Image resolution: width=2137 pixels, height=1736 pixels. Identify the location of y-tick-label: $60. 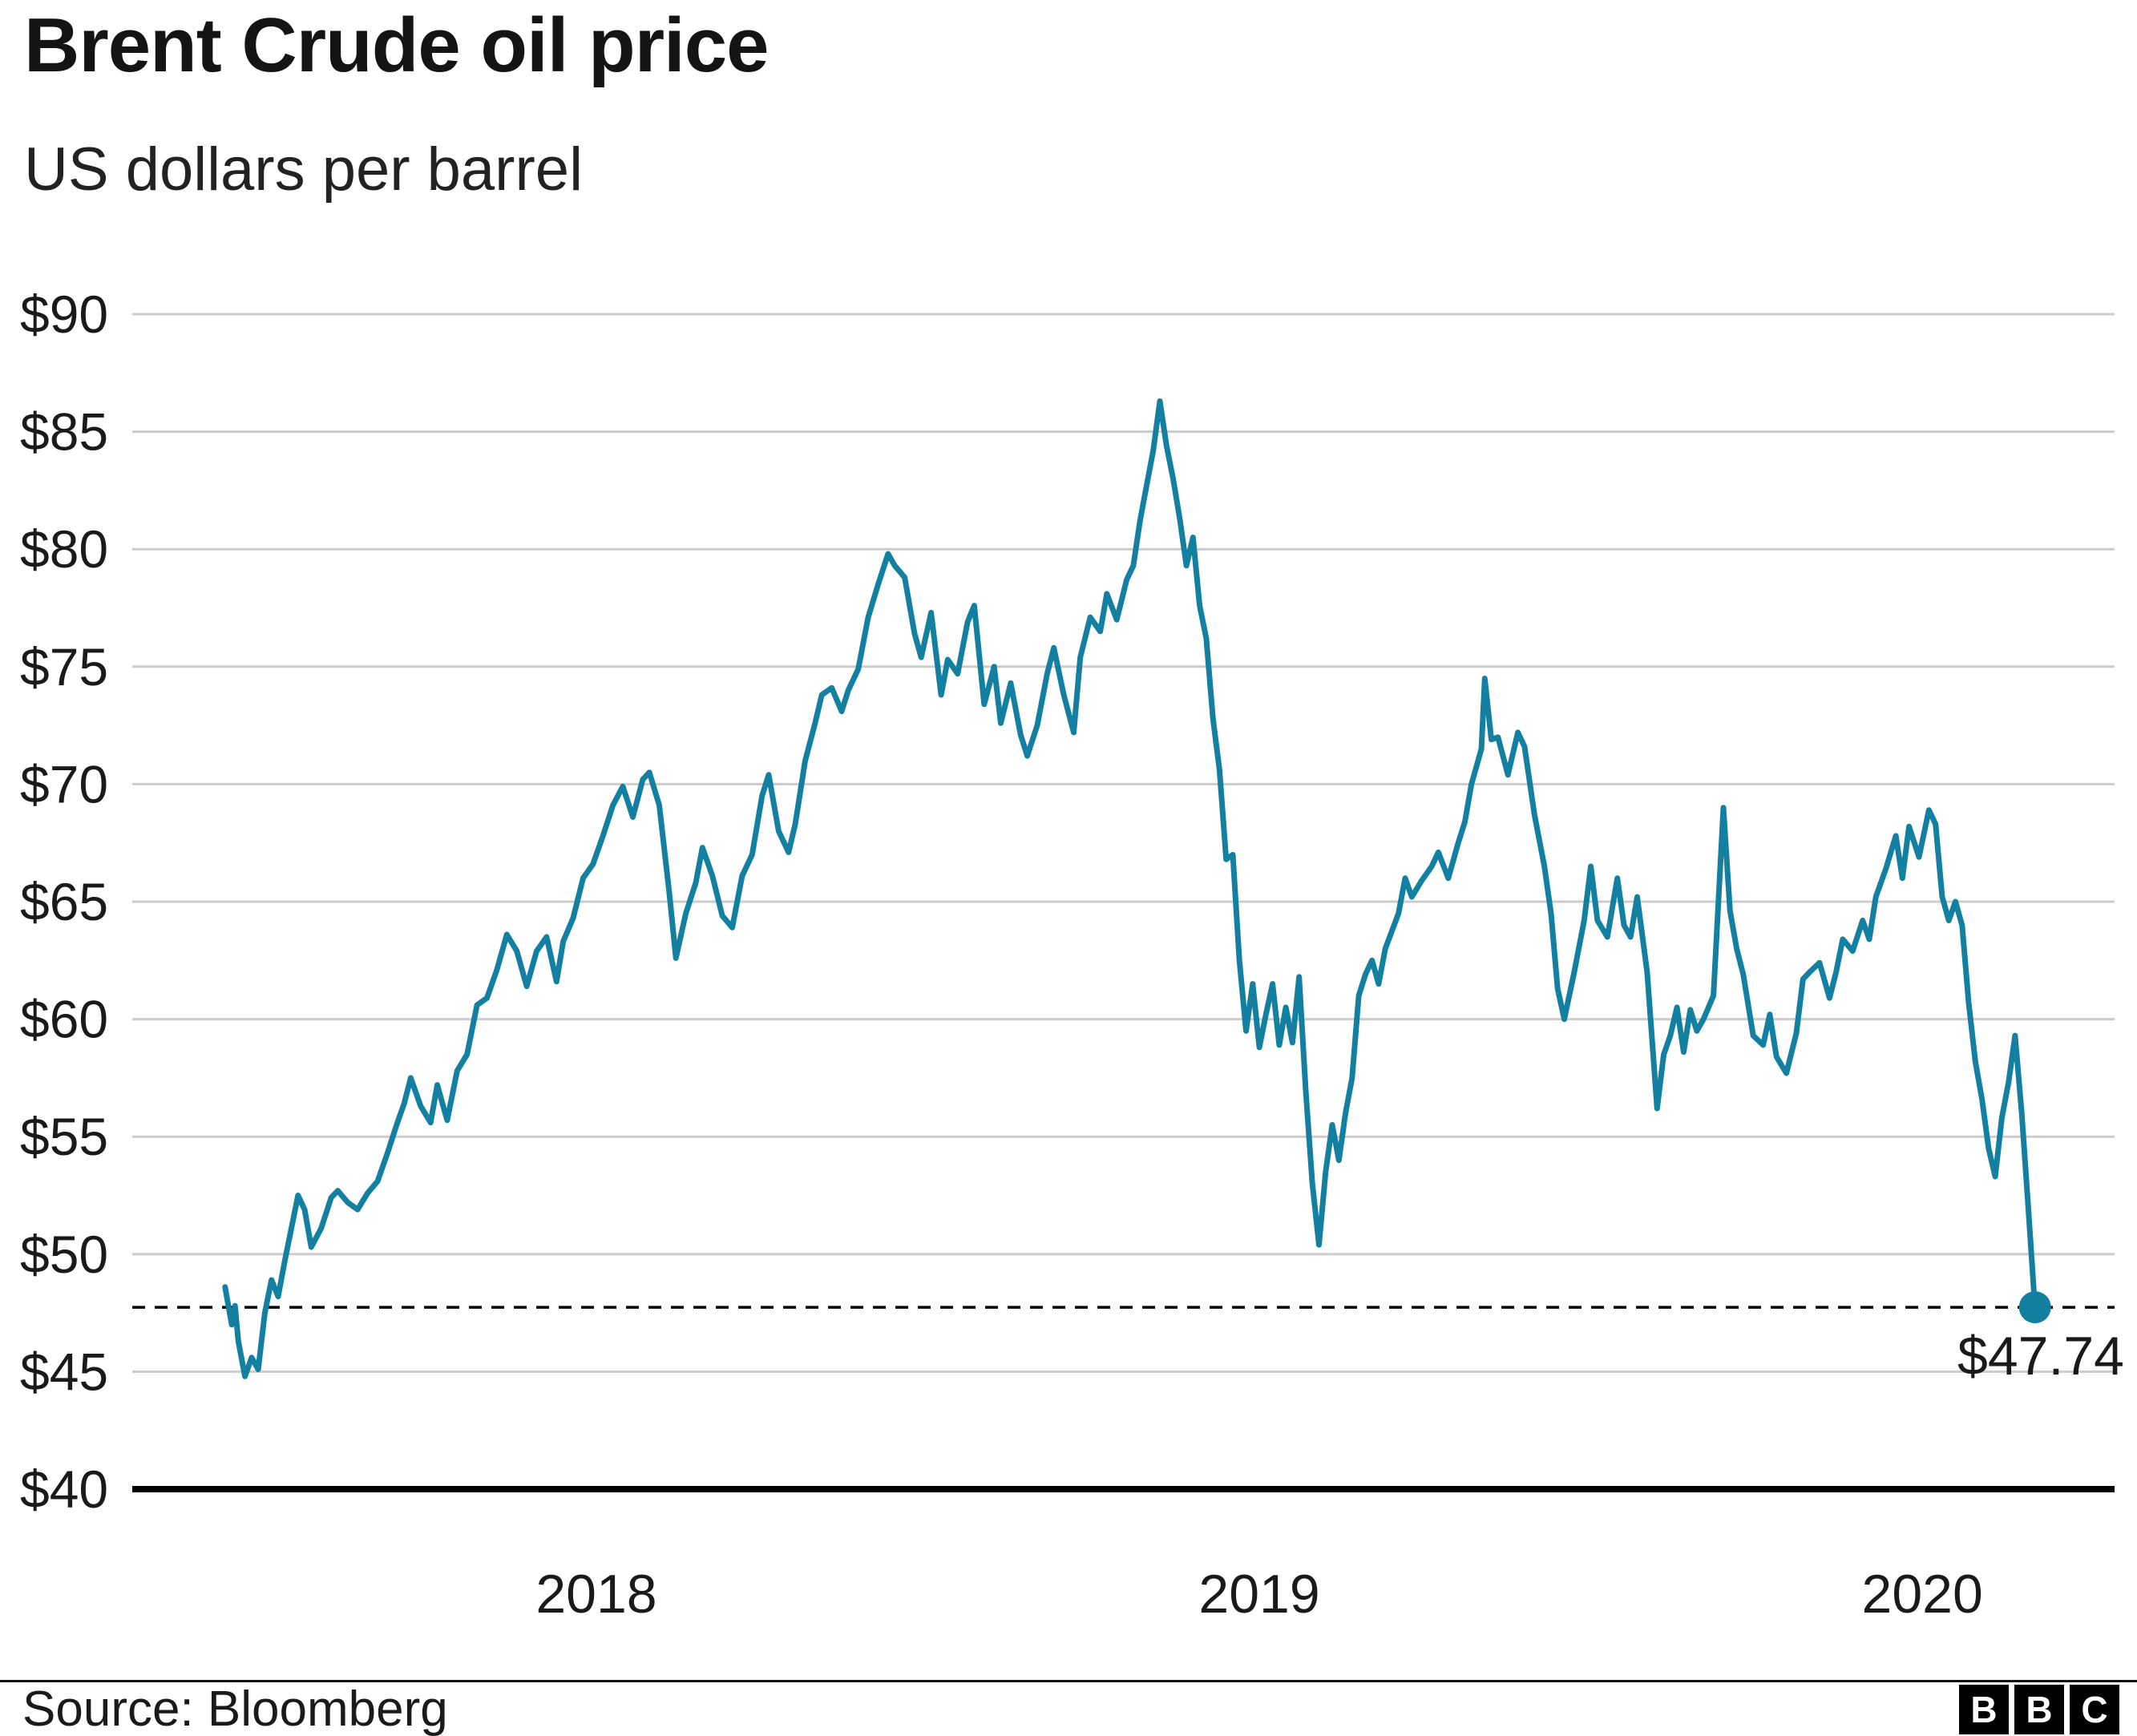
(64, 1019).